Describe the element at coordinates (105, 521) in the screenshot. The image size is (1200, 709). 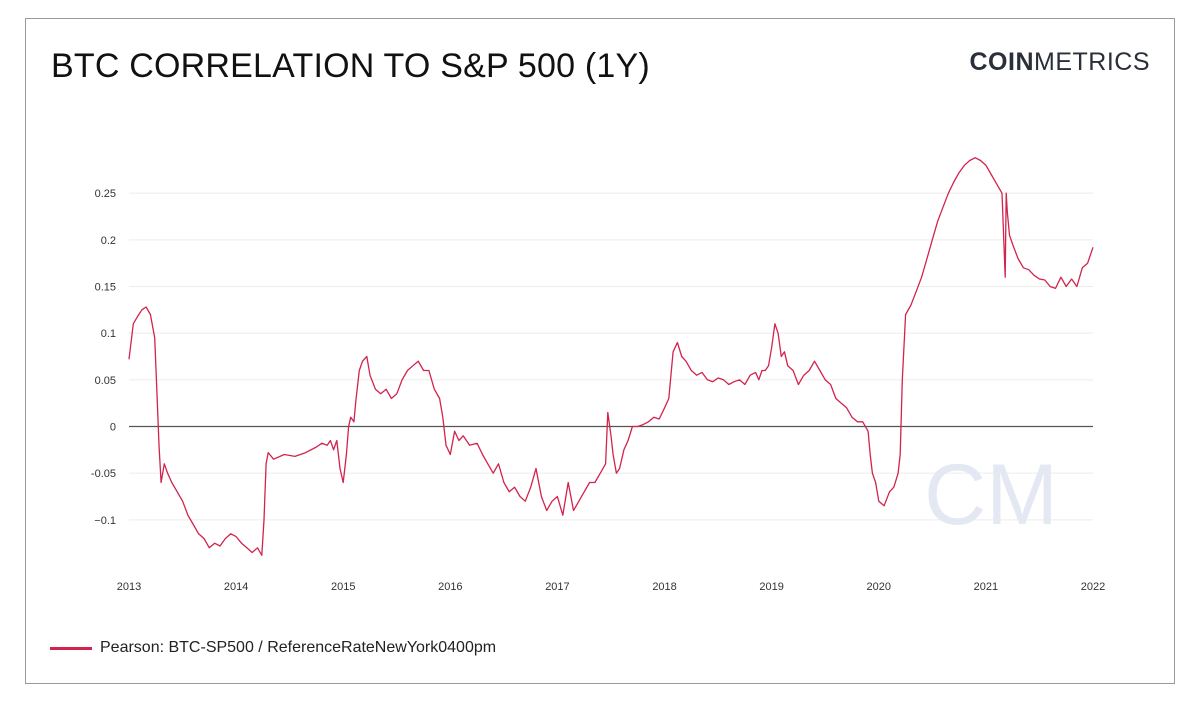
I see `y-tick-label: −0.1` at that location.